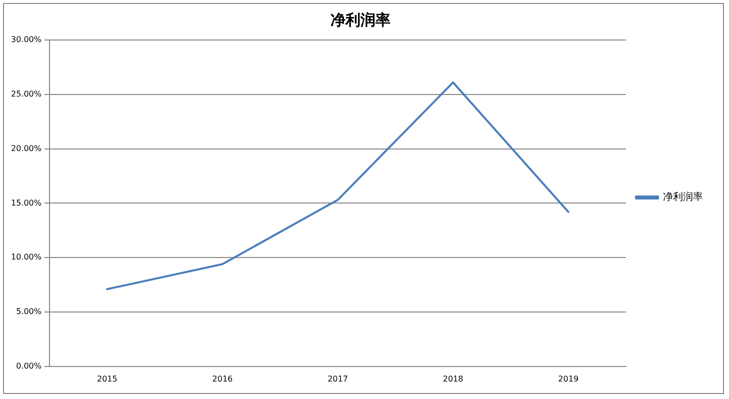  I want to click on y-tick-label: 5.00%, so click(29, 311).